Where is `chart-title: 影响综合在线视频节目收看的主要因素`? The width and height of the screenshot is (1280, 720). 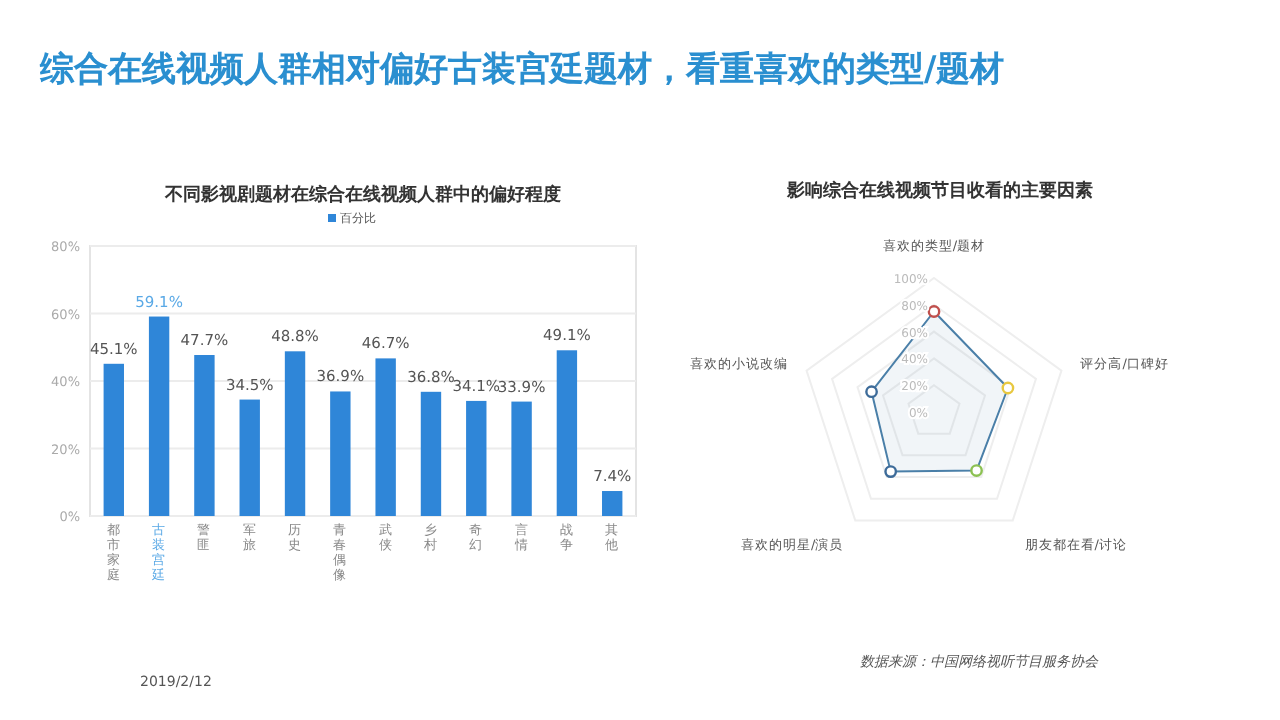
chart-title: 影响综合在线视频节目收看的主要因素 is located at coordinates (939, 191).